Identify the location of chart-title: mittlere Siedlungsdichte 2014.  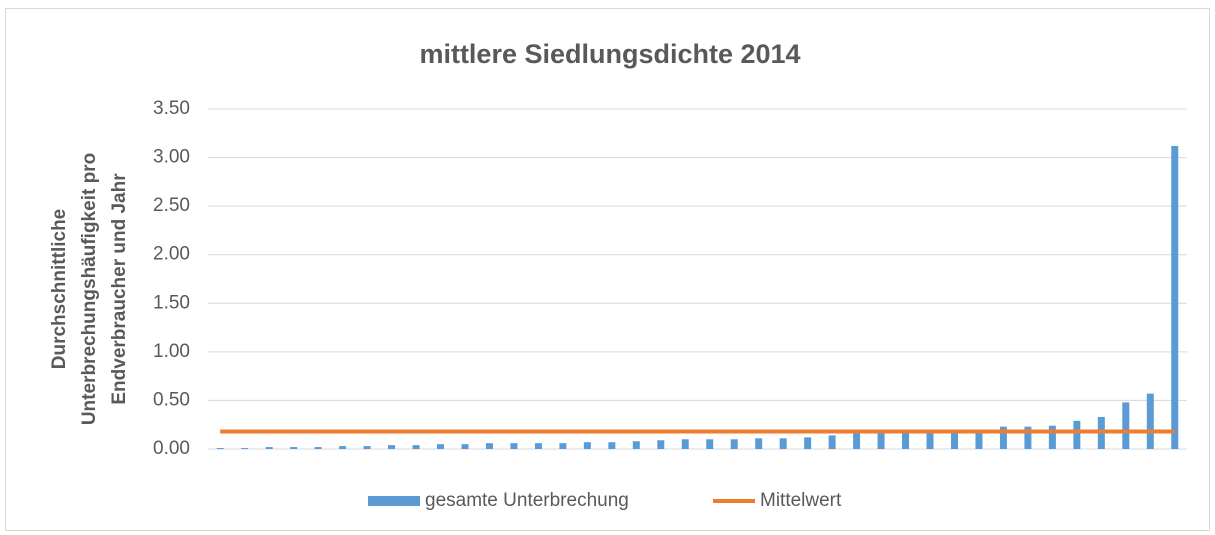
(609, 54).